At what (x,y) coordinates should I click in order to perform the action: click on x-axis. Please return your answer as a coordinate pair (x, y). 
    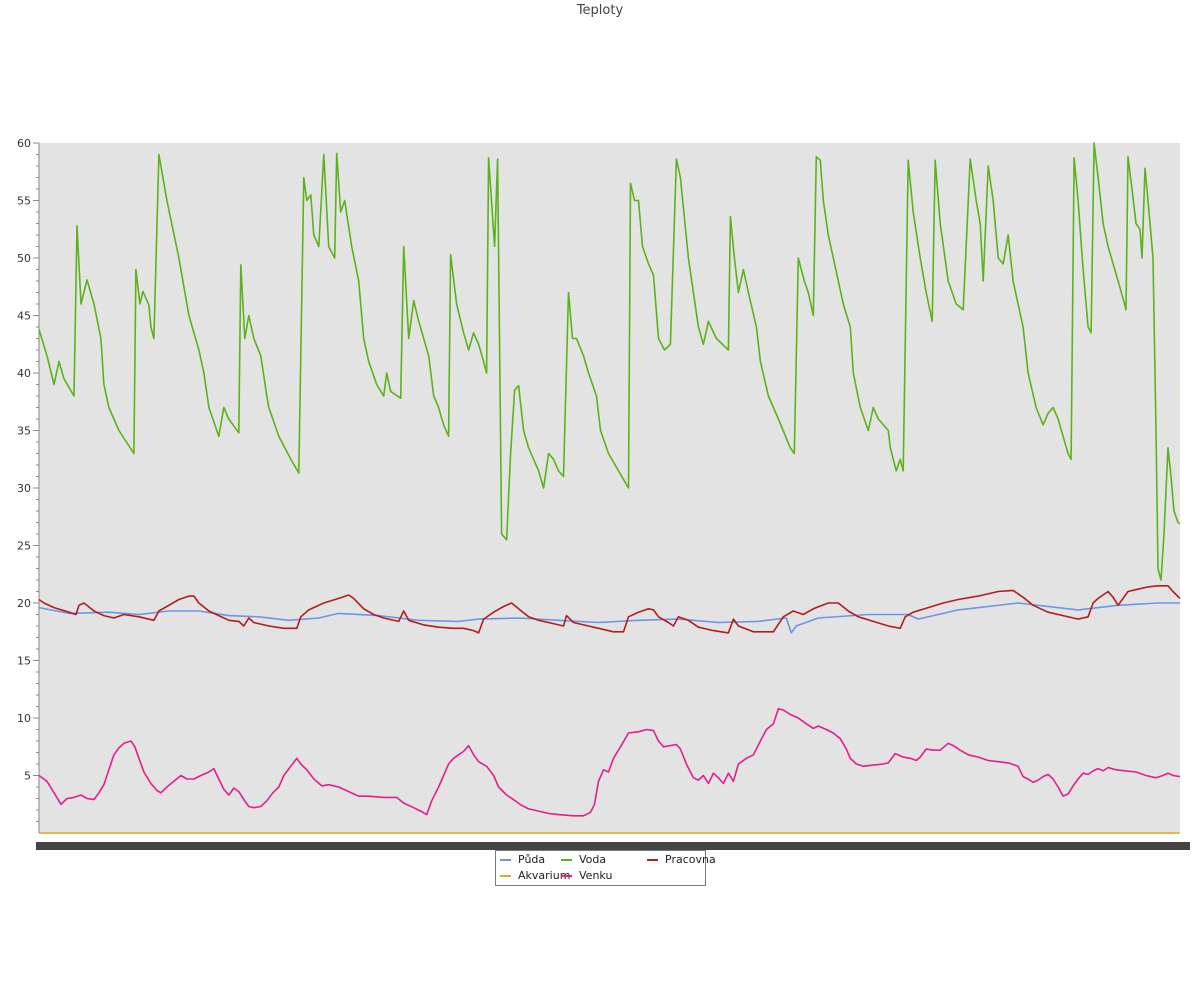
    Looking at the image, I should click on (613, 841).